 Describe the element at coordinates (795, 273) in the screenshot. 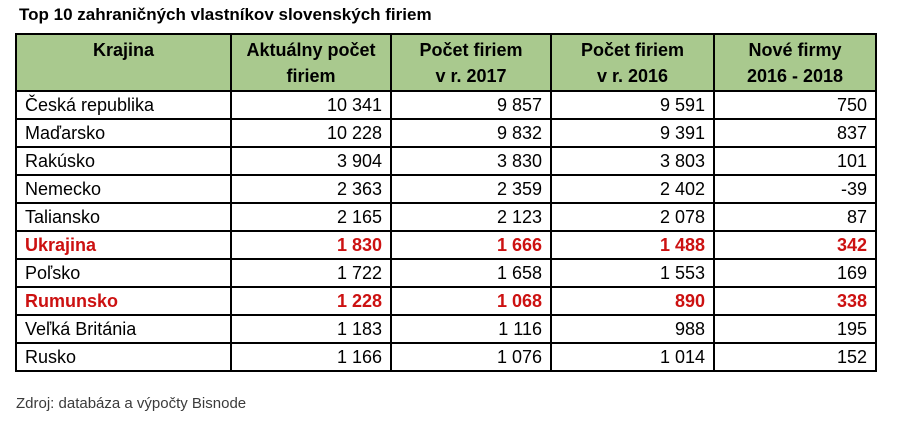

I see `new-firms-cell: 169` at that location.